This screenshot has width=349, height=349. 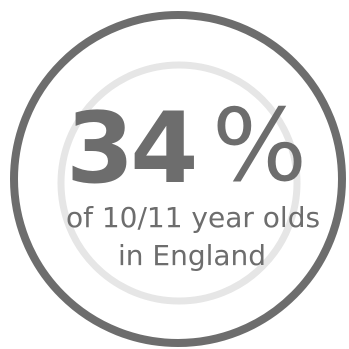 What do you see at coordinates (259, 145) in the screenshot?
I see `stat-percent-sign: %` at bounding box center [259, 145].